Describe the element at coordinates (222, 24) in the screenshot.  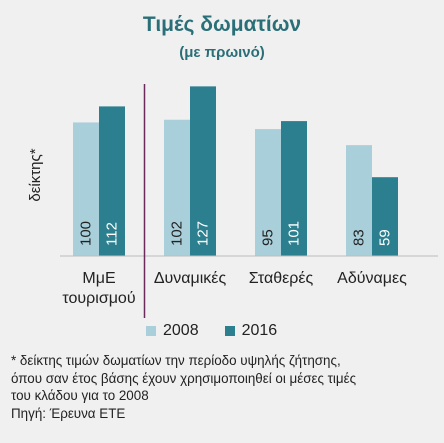
I see `chart-title: Τιμές δωματίων` at that location.